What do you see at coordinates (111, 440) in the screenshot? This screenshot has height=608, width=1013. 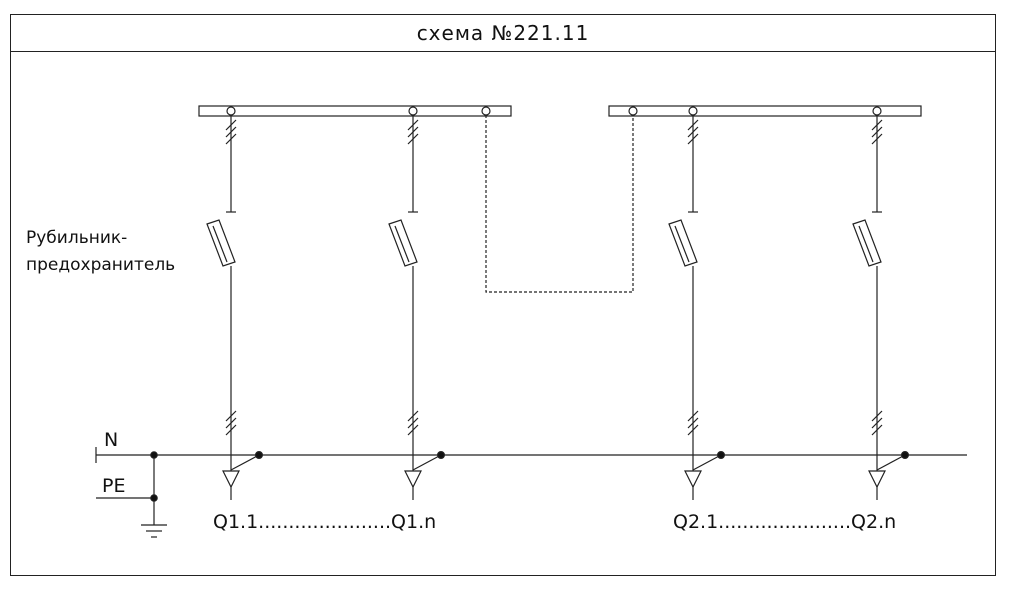 I see `neutral-bus-label: N` at bounding box center [111, 440].